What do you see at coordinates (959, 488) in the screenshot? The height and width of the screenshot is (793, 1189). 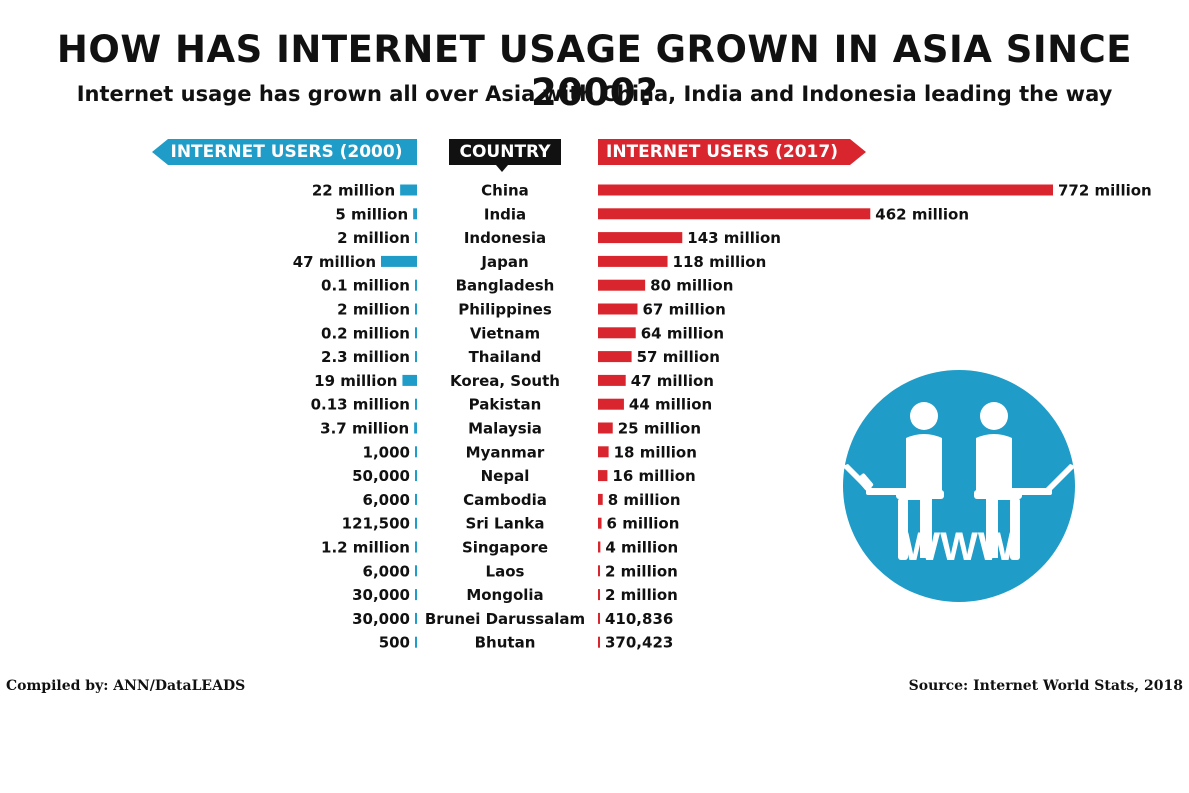 I see `people-at-laptops-icon: WWW` at bounding box center [959, 488].